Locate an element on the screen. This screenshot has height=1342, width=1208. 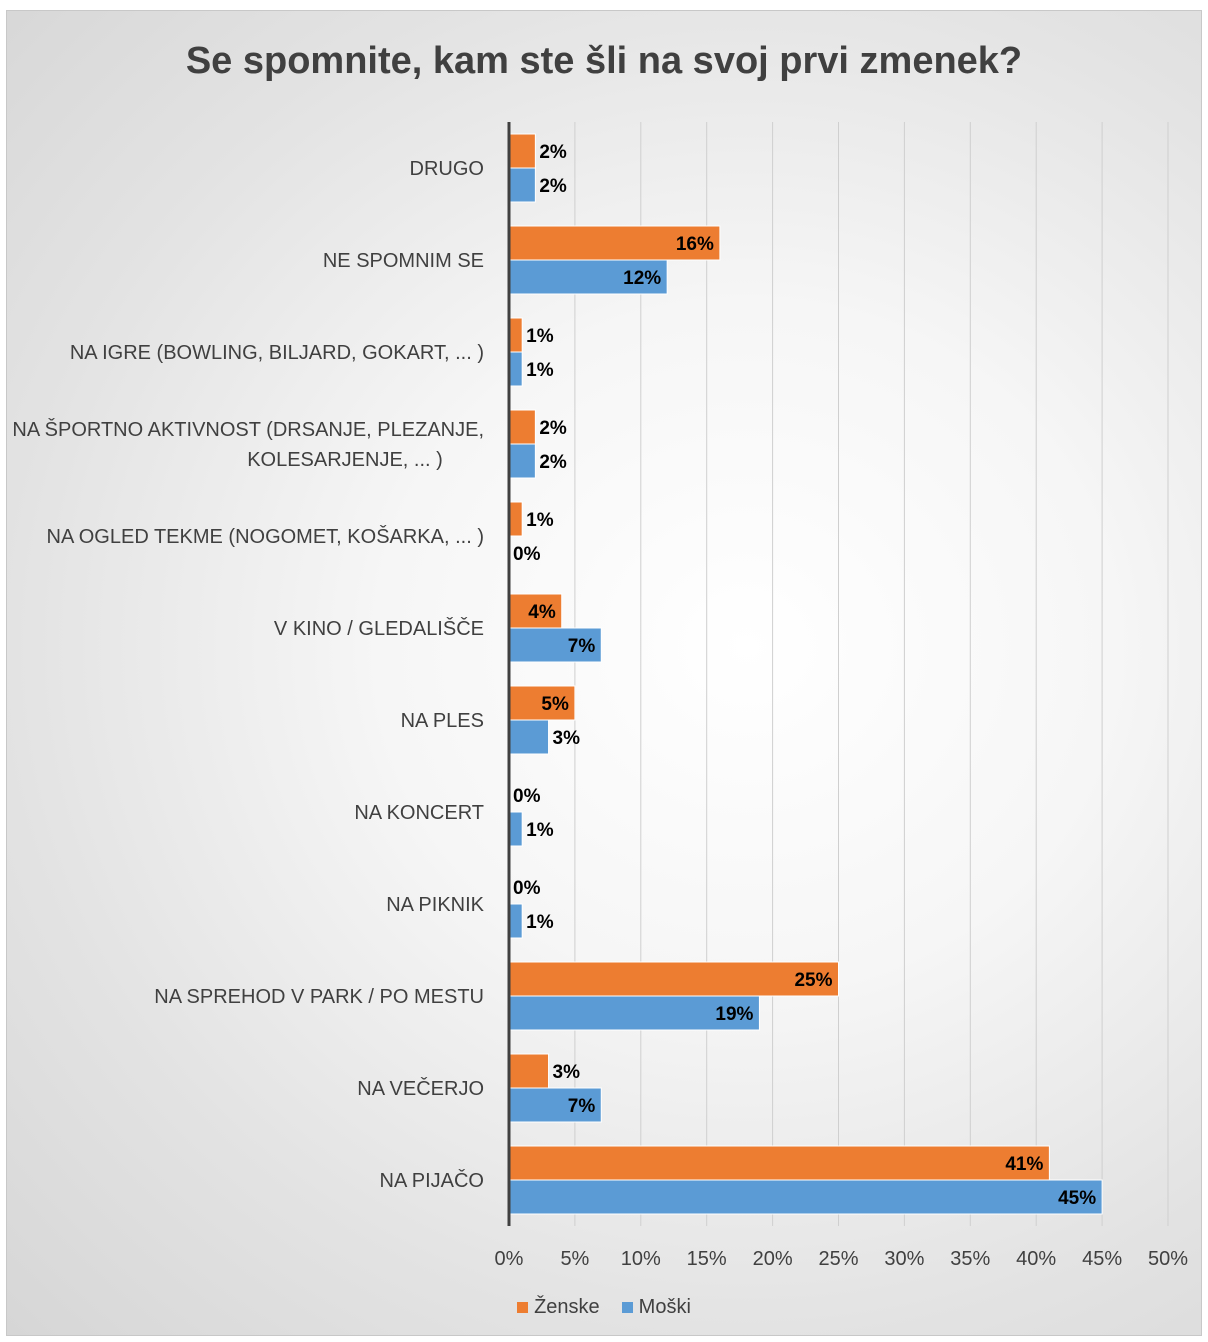
legend-item-zenske: Ženske is located at coordinates (558, 1307).